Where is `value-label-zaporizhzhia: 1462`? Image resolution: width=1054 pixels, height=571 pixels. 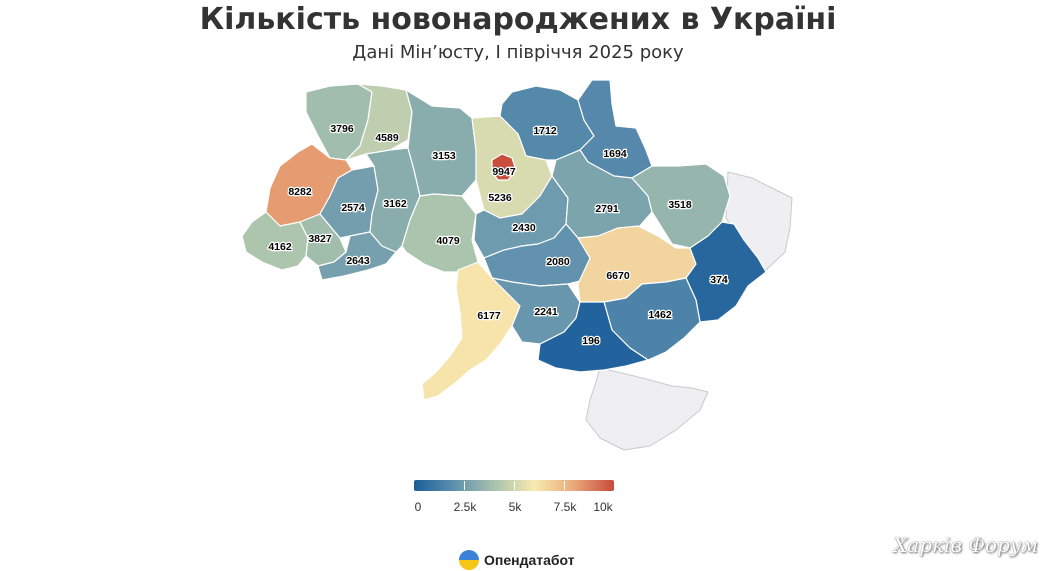 value-label-zaporizhzhia: 1462 is located at coordinates (660, 315).